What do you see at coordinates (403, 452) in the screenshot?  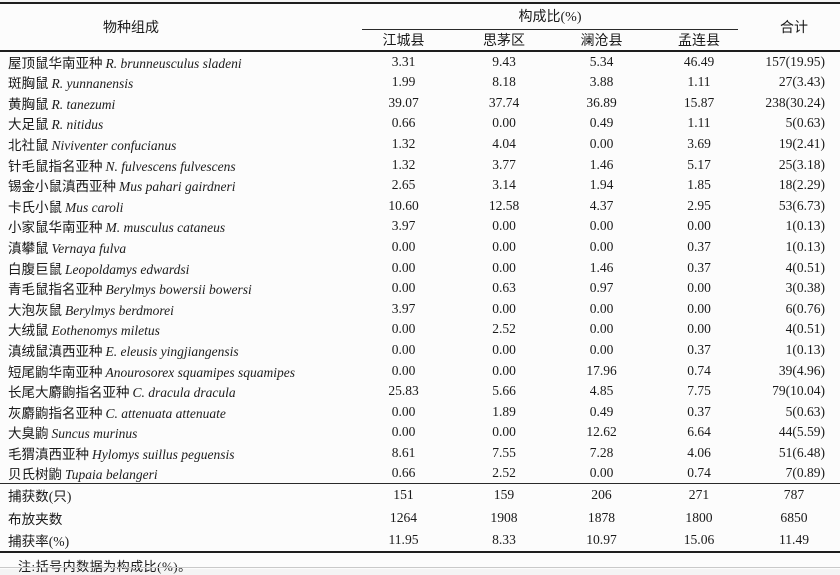 I see `composition-value-cell: 8.61` at bounding box center [403, 452].